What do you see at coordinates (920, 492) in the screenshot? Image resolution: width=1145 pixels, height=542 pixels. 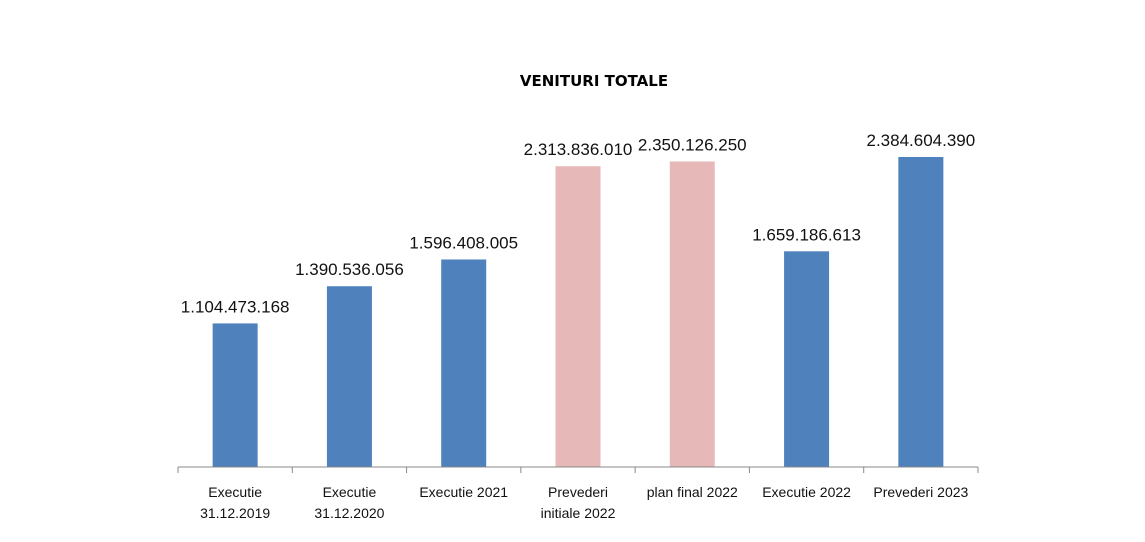 I see `x-tick-label: Prevederi 2023` at bounding box center [920, 492].